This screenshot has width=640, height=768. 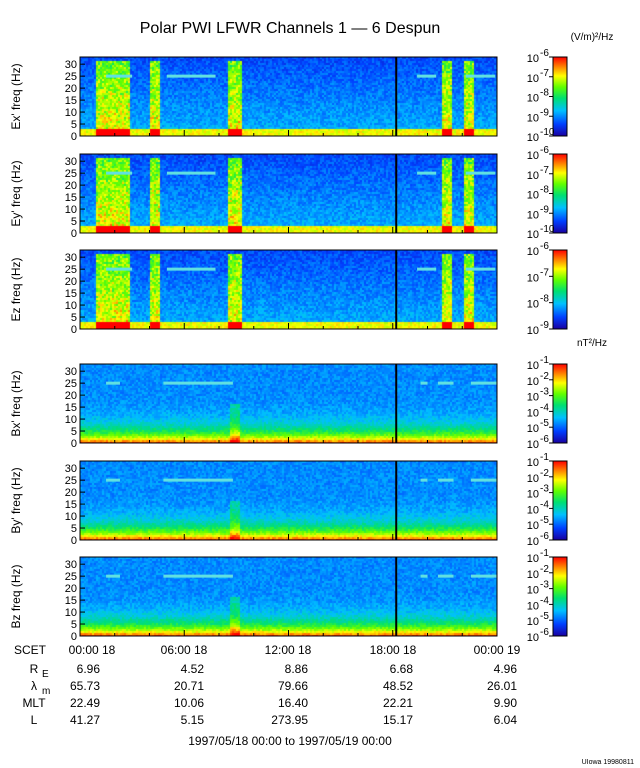 What do you see at coordinates (398, 686) in the screenshot?
I see `ephem-value: 48.52` at bounding box center [398, 686].